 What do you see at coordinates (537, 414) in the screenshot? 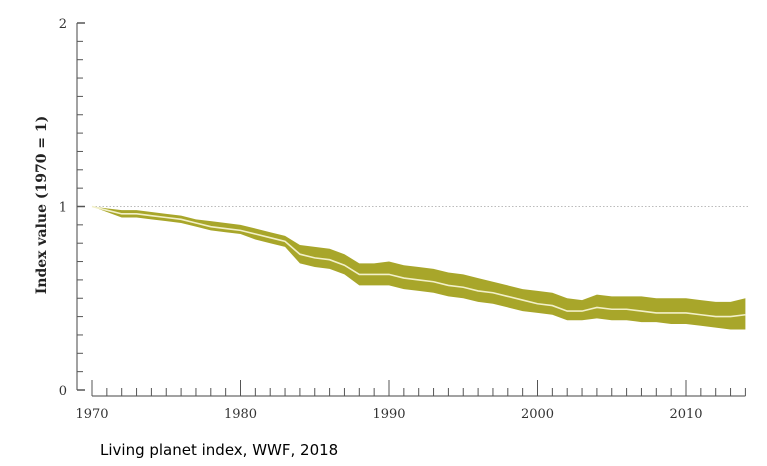
I see `x-tick-label: 2000` at bounding box center [537, 414].